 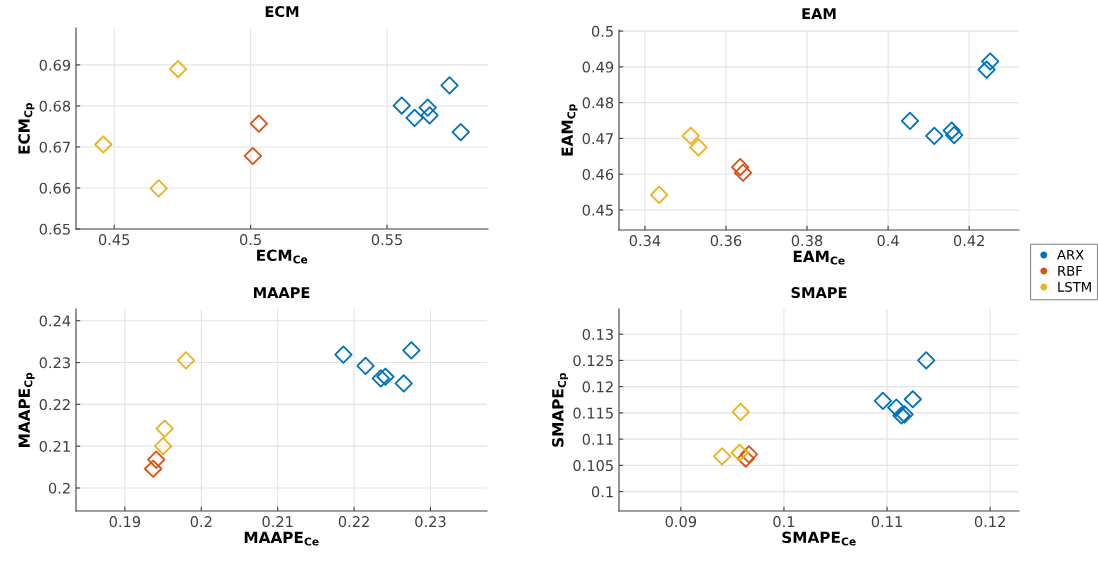 I want to click on y-tick-label: 0.24, so click(x=55, y=321).